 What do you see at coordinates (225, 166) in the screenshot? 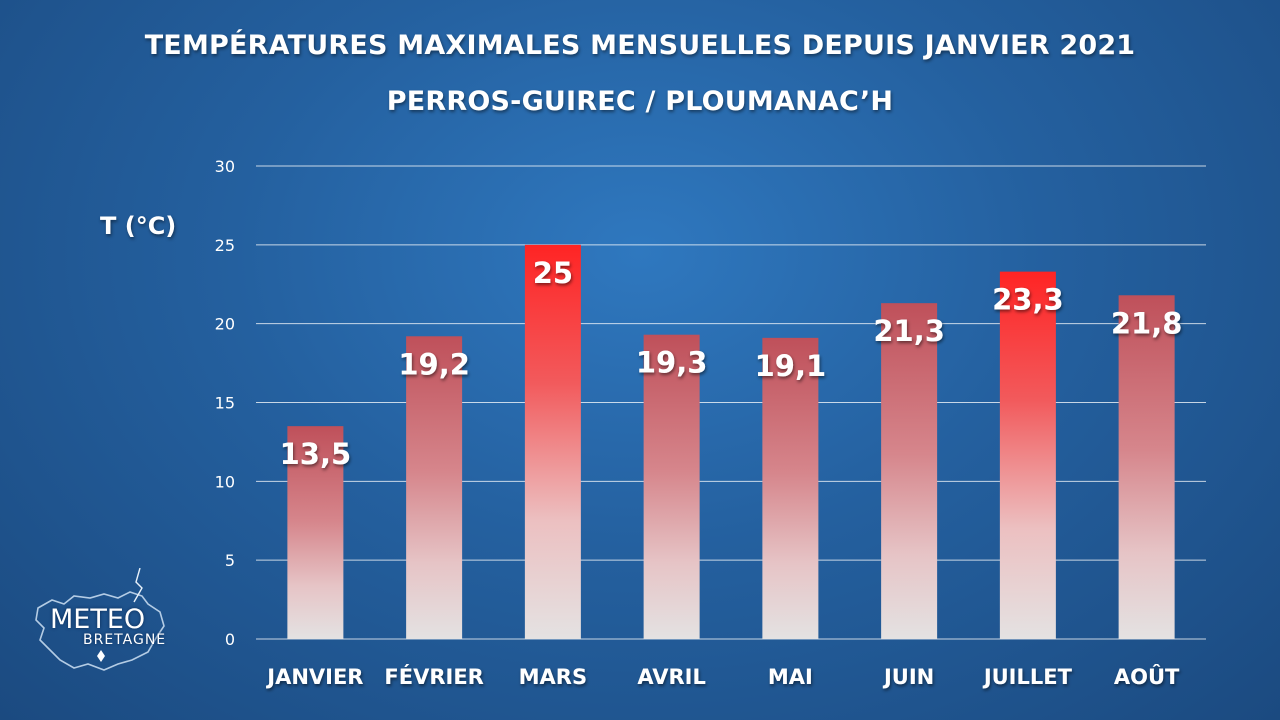
I see `y-tick-label: 30` at bounding box center [225, 166].